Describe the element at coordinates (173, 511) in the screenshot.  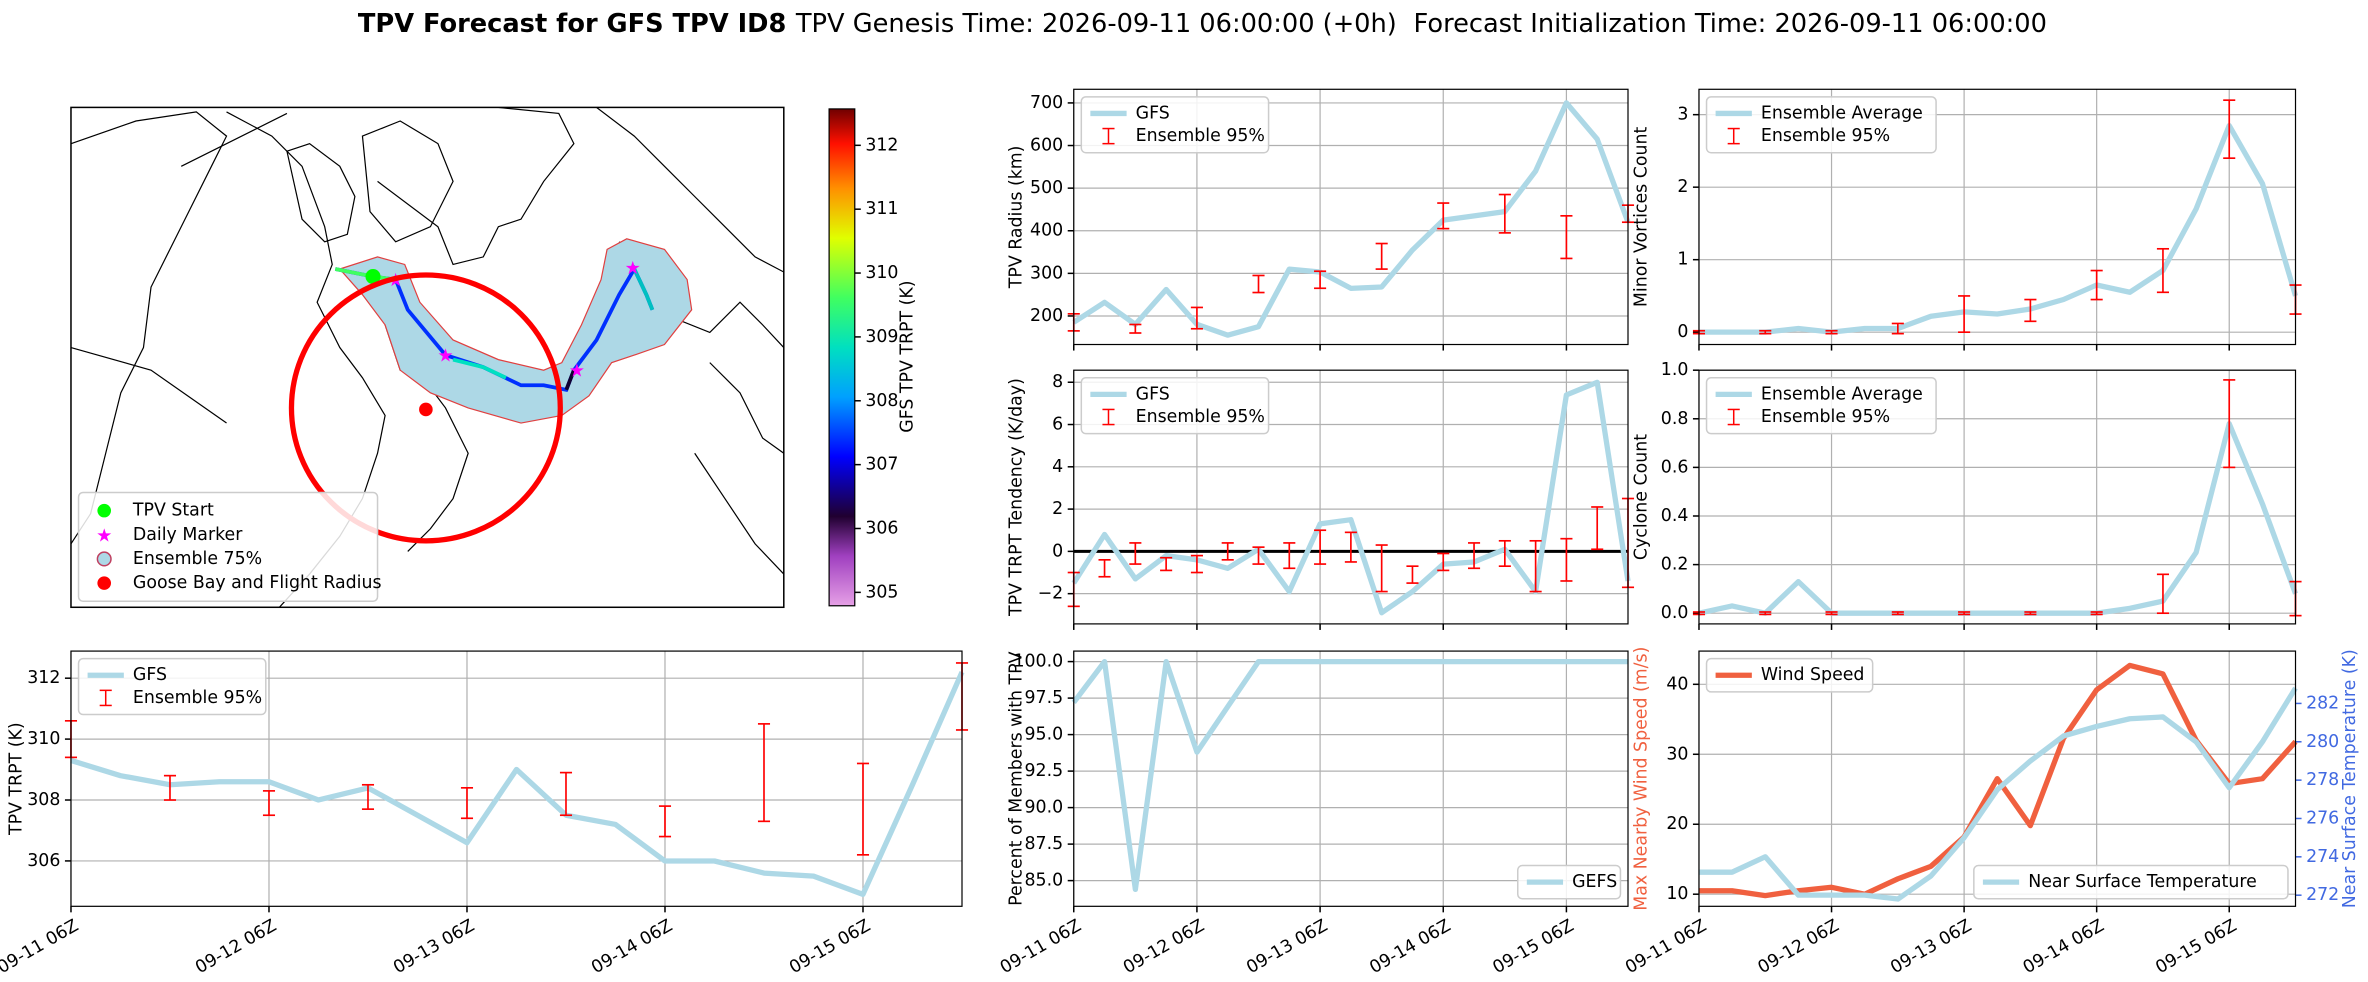
I see `legend-label: TPV Start` at that location.